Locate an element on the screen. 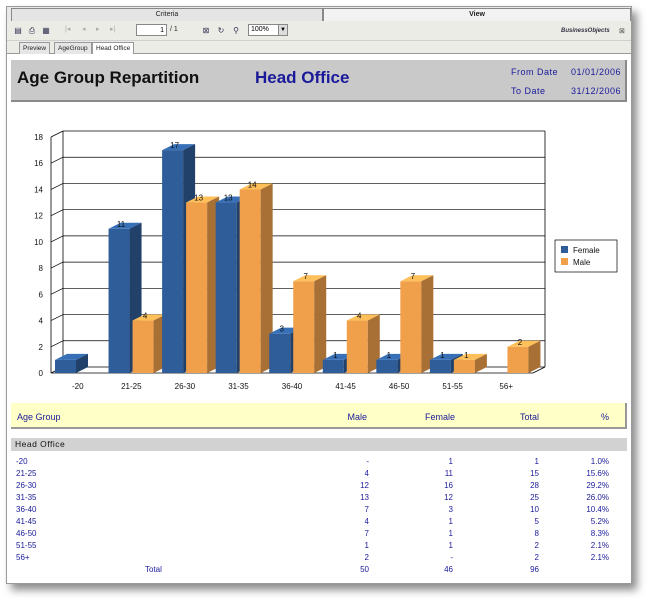 This screenshot has height=607, width=660. last-page-icon: ▸| is located at coordinates (113, 29).